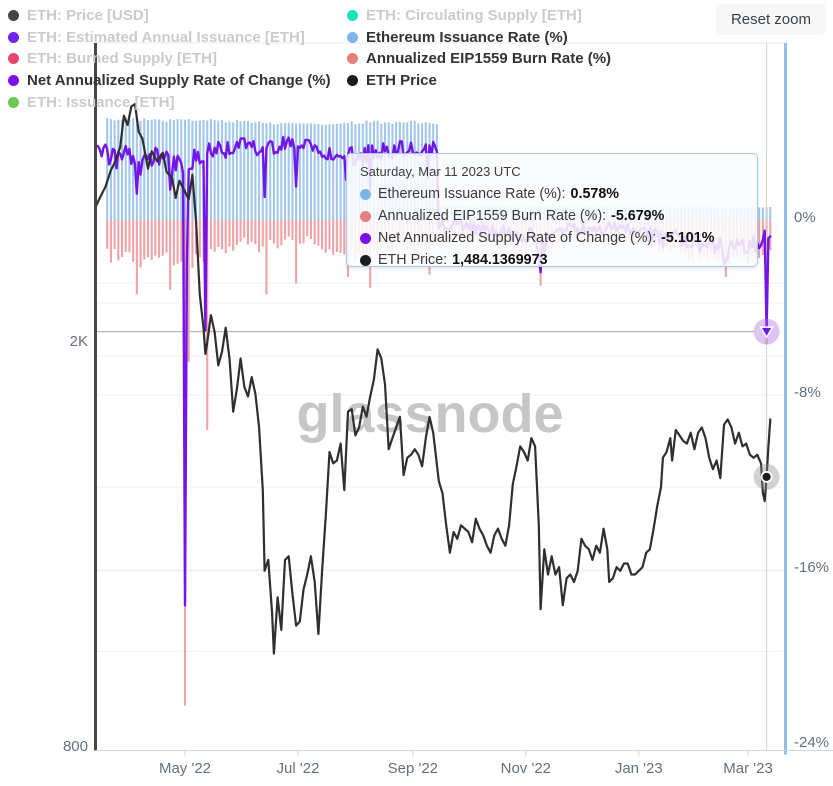 This screenshot has height=786, width=833. Describe the element at coordinates (479, 16) in the screenshot. I see `legend-item-circulating-supply: ETH: Circulating Supply [ETH]` at that location.